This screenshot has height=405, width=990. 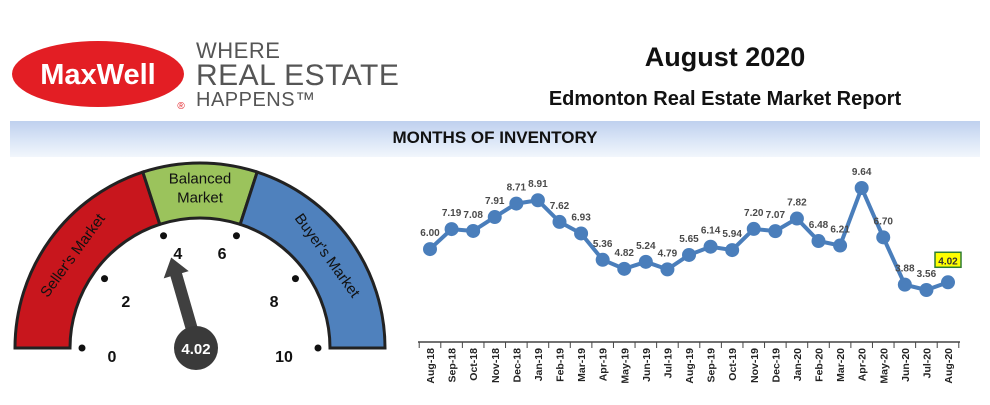 What do you see at coordinates (733, 364) in the screenshot?
I see `x-axis-category-label: Oct-19` at bounding box center [733, 364].